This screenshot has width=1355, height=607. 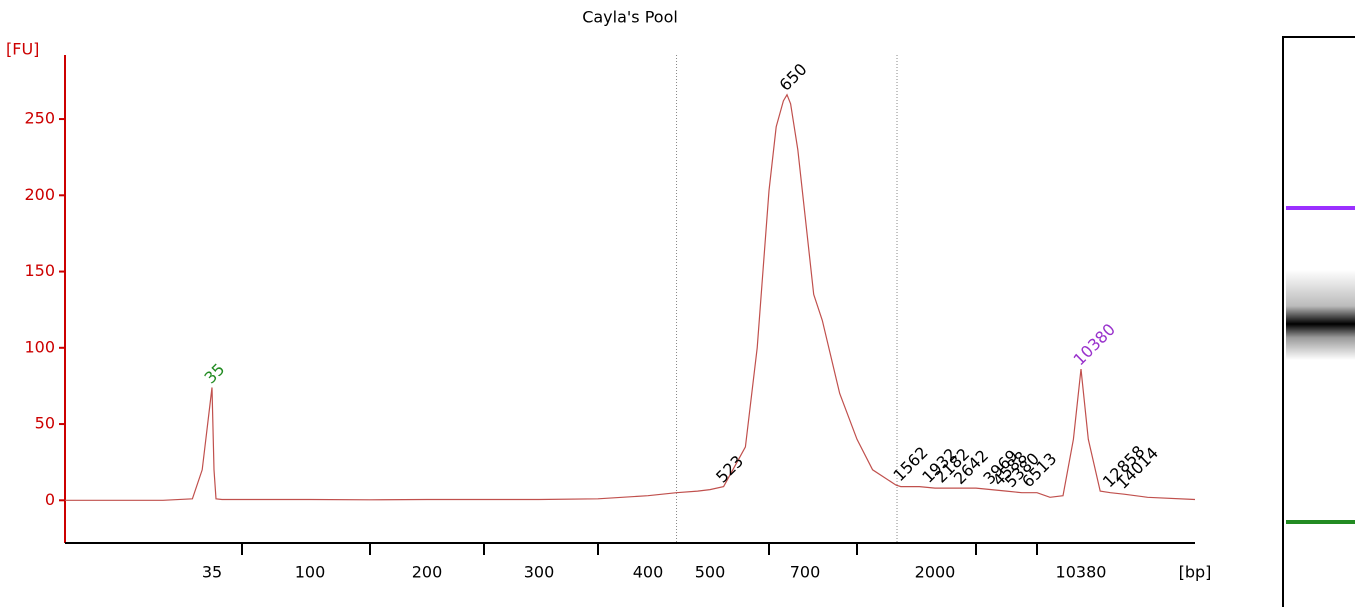 What do you see at coordinates (212, 572) in the screenshot?
I see `x-tick-label: 35` at bounding box center [212, 572].